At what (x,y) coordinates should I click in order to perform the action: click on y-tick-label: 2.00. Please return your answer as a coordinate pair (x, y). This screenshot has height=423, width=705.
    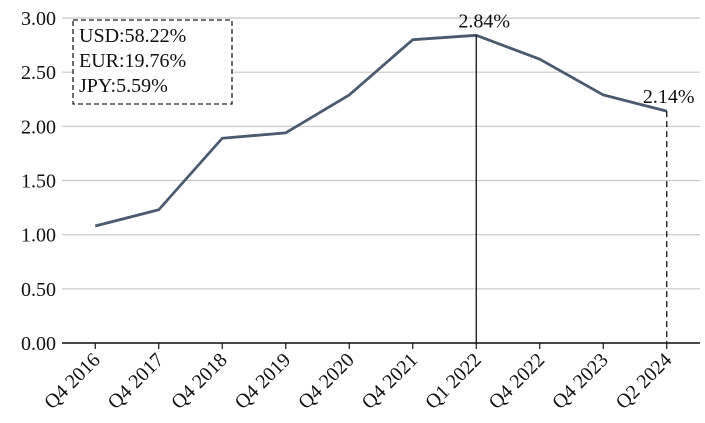
    Looking at the image, I should click on (38, 127).